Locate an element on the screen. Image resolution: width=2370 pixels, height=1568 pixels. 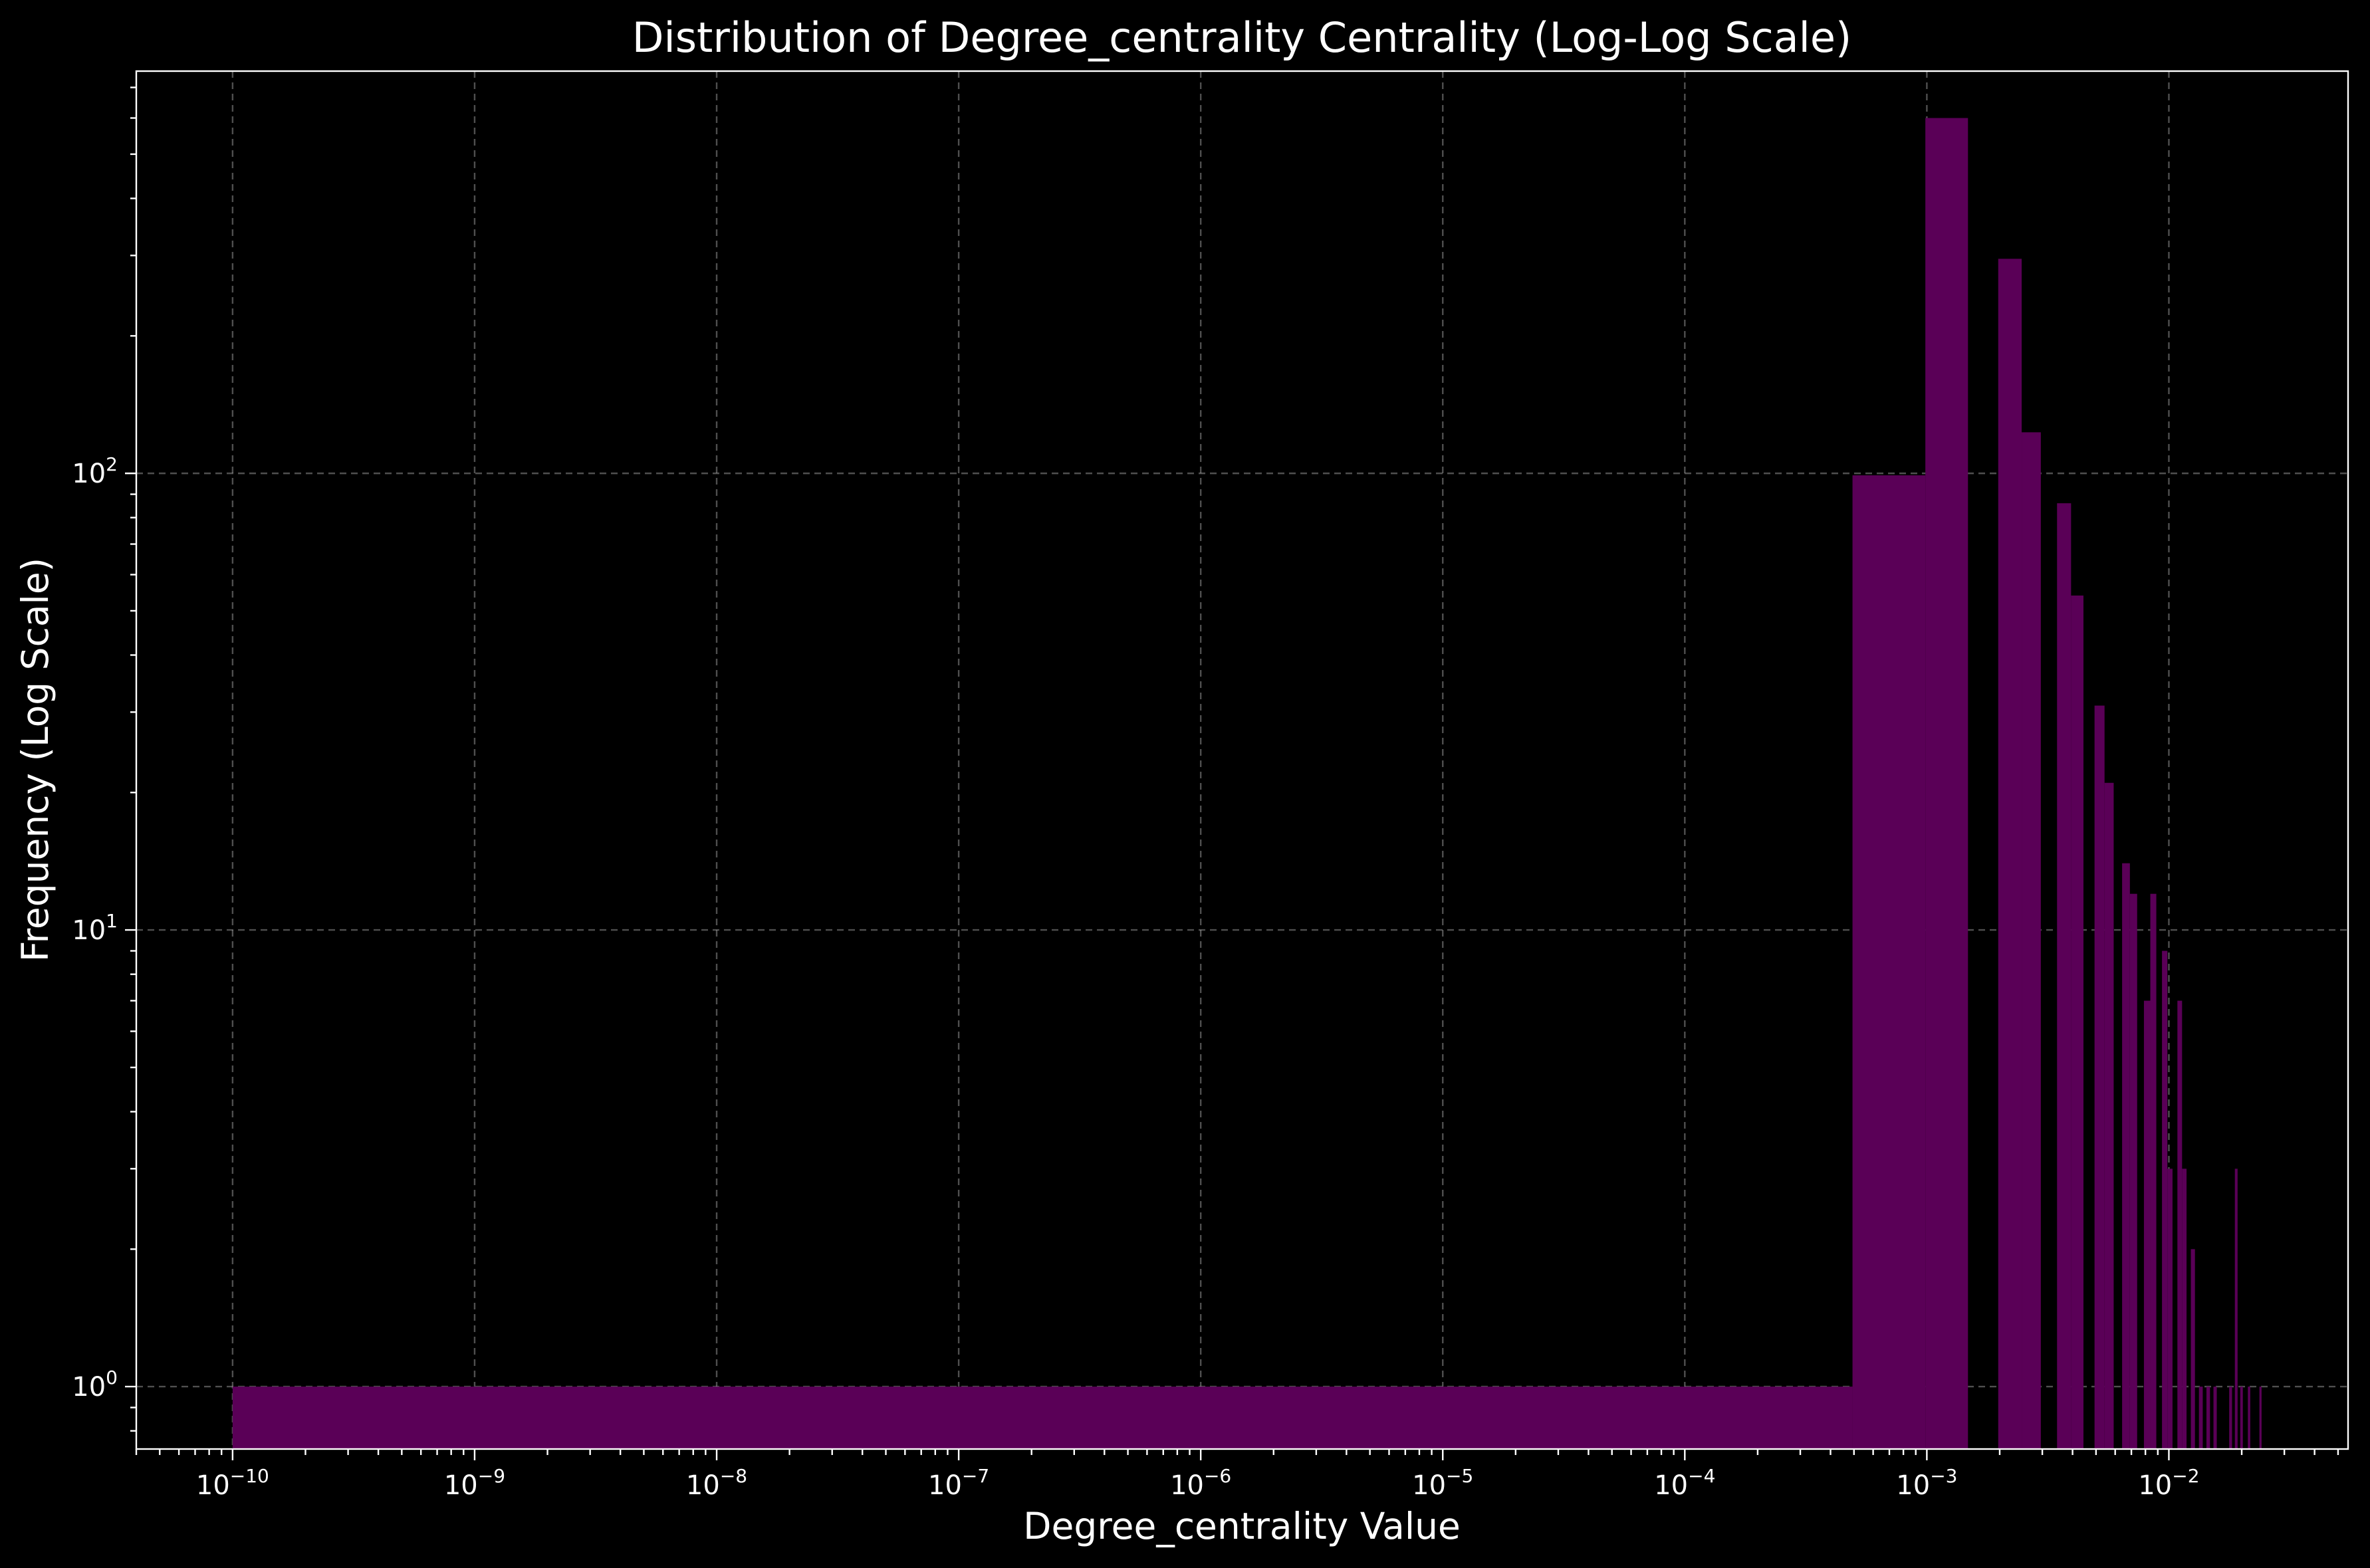
x-tick-label: 10⁻⁵ is located at coordinates (1443, 1483).